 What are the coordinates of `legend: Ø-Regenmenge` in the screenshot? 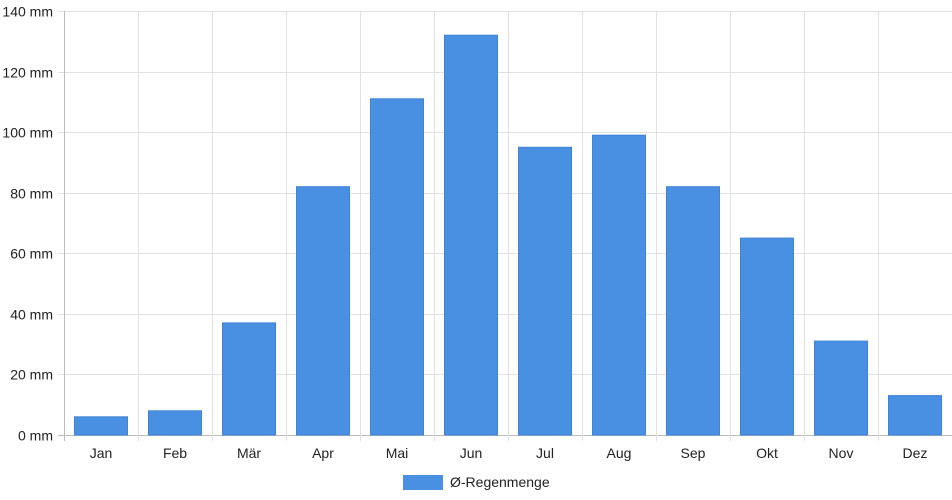 It's located at (476, 482).